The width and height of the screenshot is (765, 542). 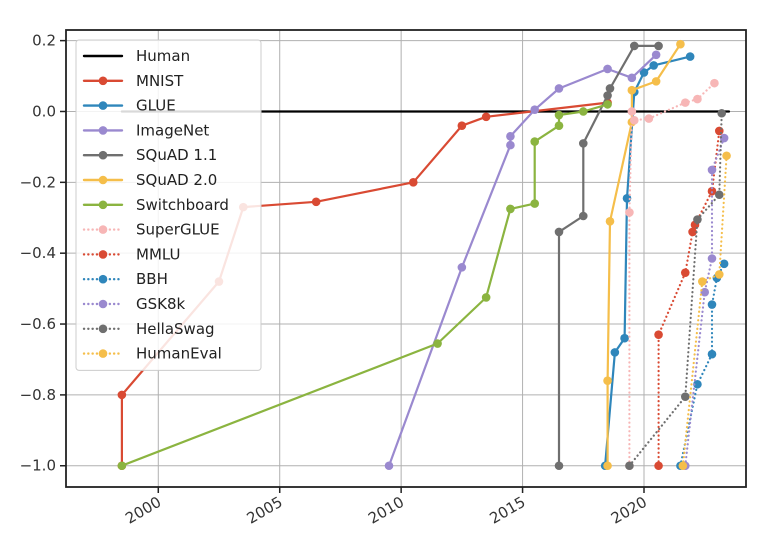 What do you see at coordinates (156, 106) in the screenshot?
I see `legend-label: GLUE` at bounding box center [156, 106].